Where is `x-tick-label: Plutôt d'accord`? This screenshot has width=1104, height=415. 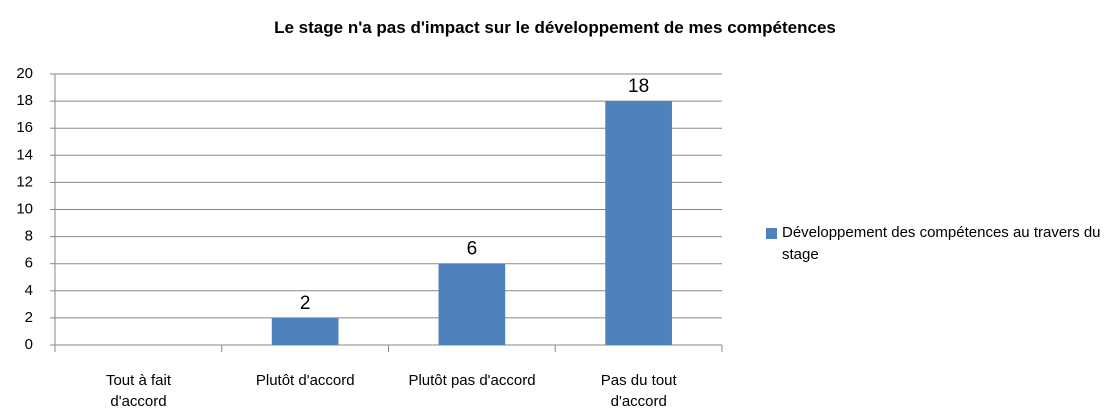 x-tick-label: Plutôt d'accord is located at coordinates (305, 380).